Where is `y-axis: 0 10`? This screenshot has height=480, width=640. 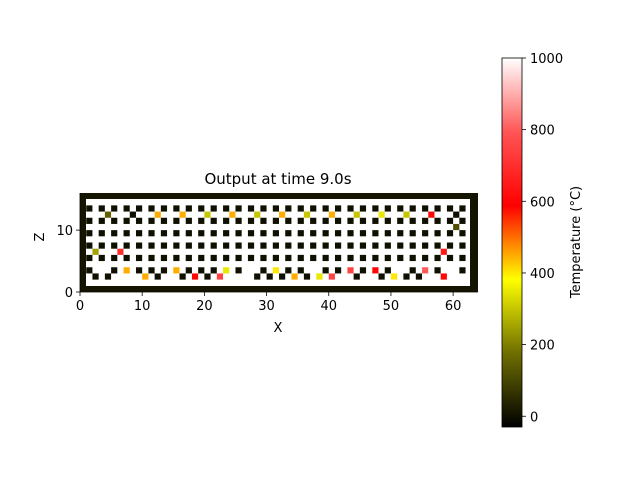
y-axis: 0 10 is located at coordinates (68, 247).